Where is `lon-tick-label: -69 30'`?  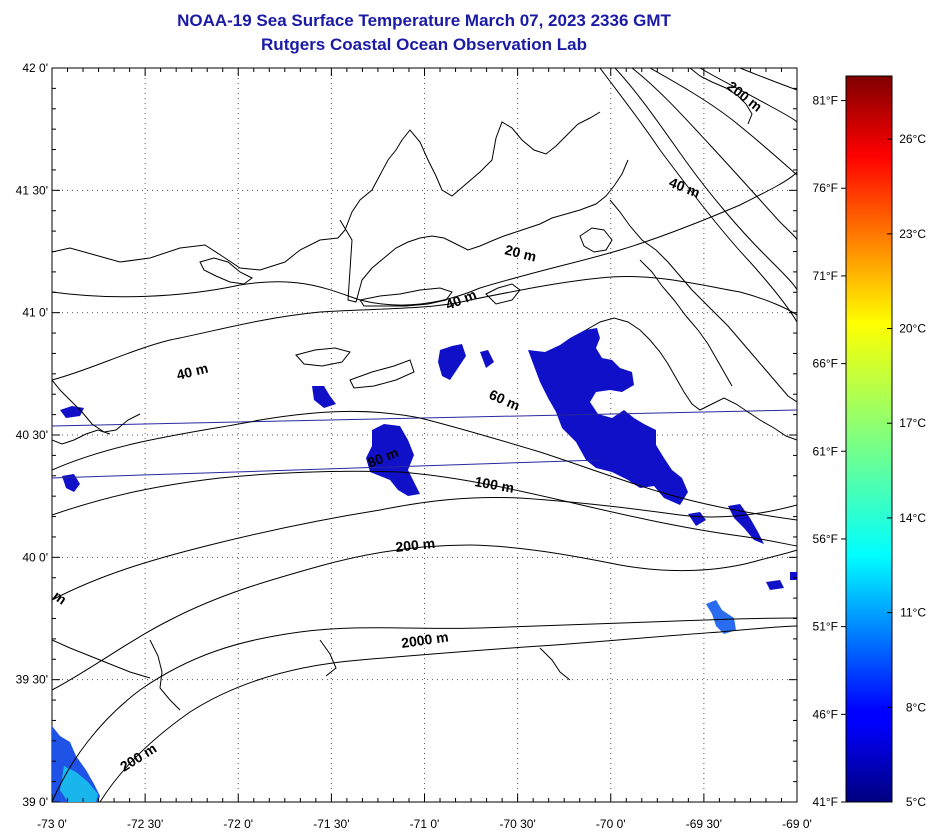 lon-tick-label: -69 30' is located at coordinates (704, 824).